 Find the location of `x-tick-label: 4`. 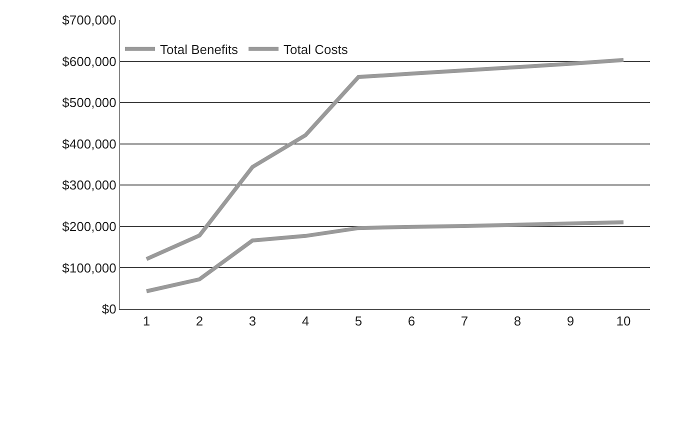

x-tick-label: 4 is located at coordinates (306, 321).